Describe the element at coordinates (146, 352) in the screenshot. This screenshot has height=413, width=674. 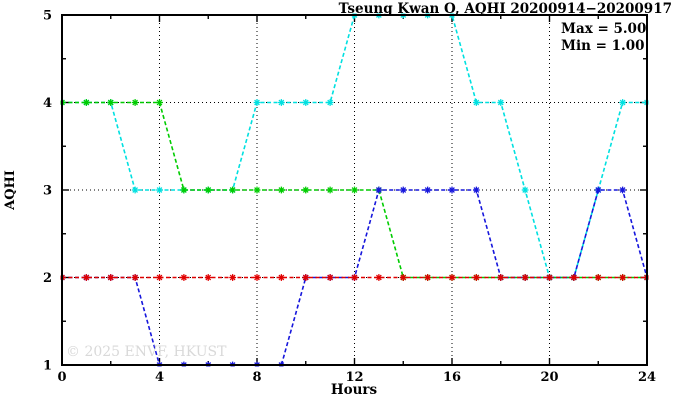
I see `watermark: © 2025 ENVF, HKUST` at that location.